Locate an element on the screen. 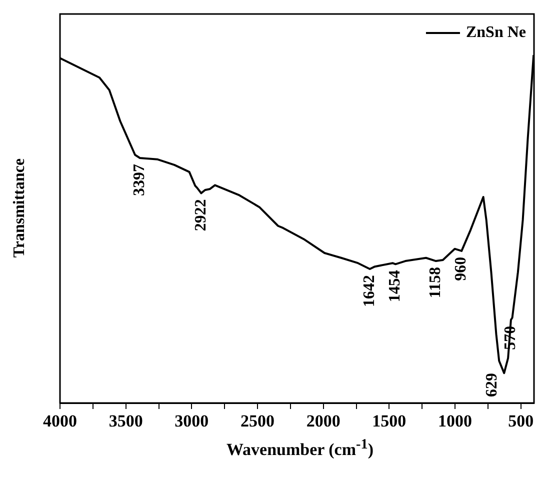  annotation: 3397 is located at coordinates (139, 180).